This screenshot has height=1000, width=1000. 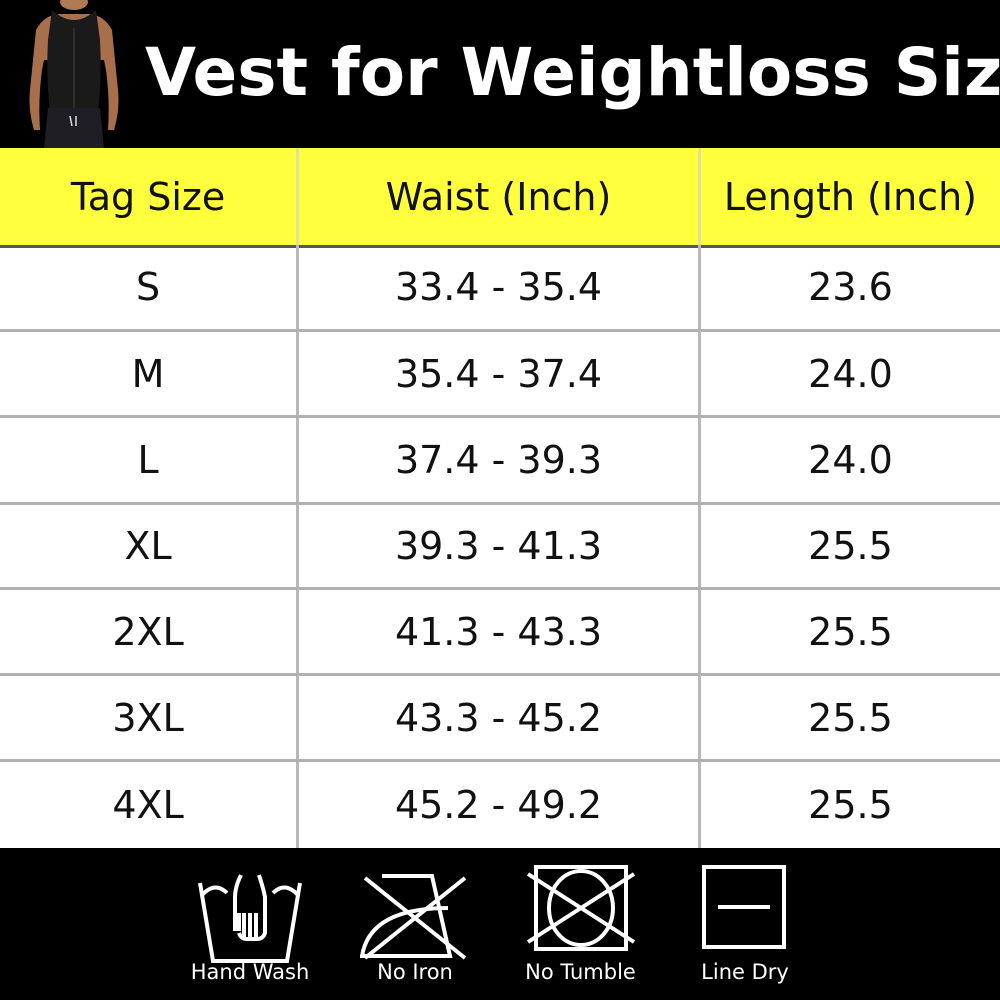 What do you see at coordinates (148, 717) in the screenshot?
I see `tag-size-cell: 3XL` at bounding box center [148, 717].